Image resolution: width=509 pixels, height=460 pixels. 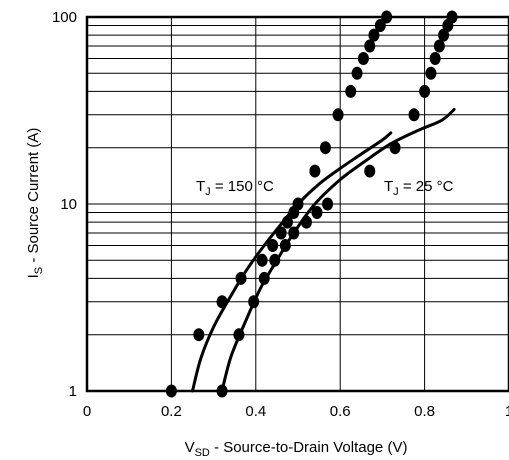 I want to click on y-tick-labels: 1 10 100, so click(x=64, y=204).